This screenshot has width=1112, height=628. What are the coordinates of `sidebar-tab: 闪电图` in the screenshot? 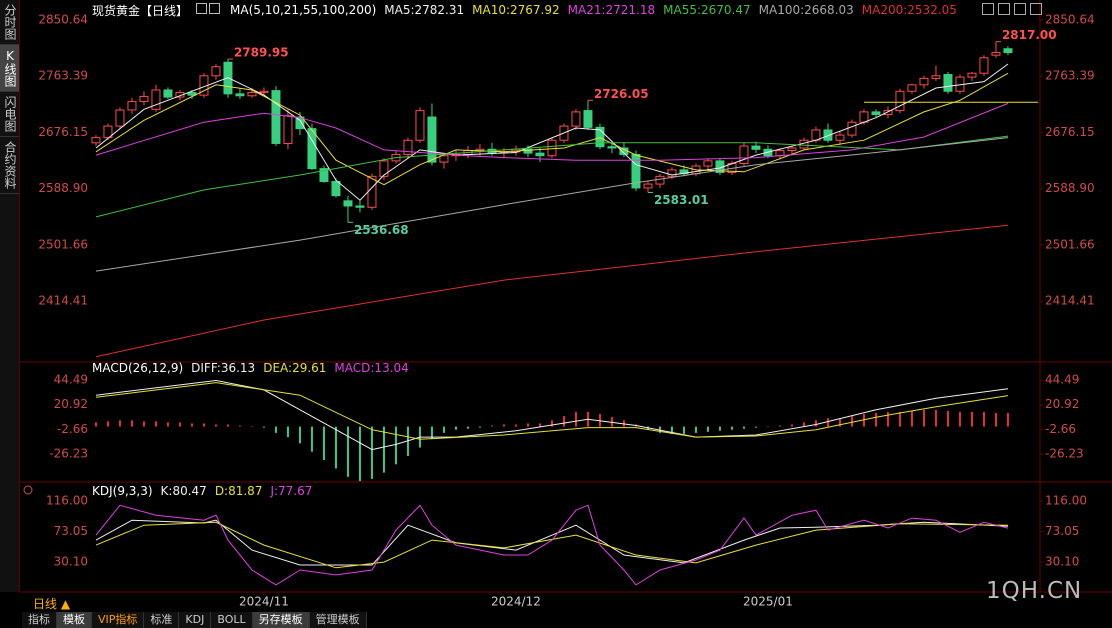 It's located at (9, 114).